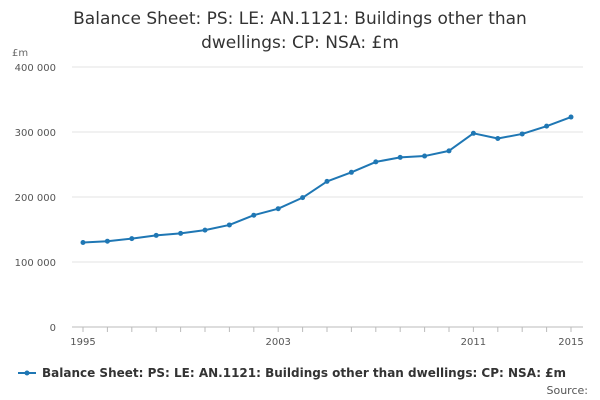 The width and height of the screenshot is (600, 400). What do you see at coordinates (35, 68) in the screenshot?
I see `y-tick-label-4: 400 000` at bounding box center [35, 68].